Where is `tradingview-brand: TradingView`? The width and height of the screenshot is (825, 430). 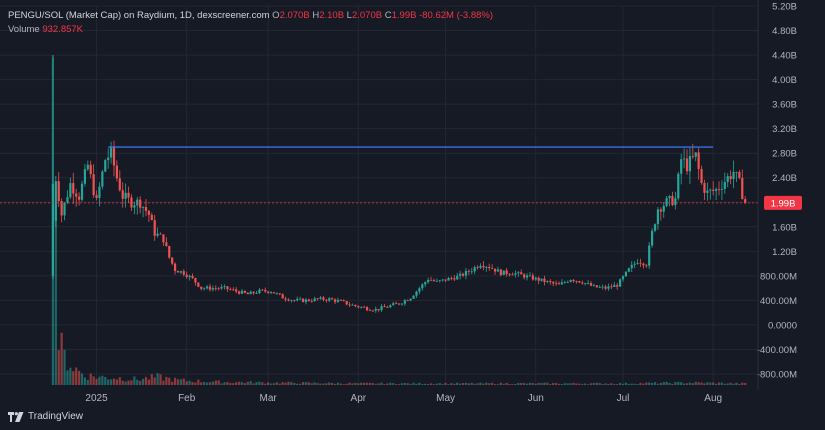
tradingview-brand: TradingView is located at coordinates (45, 416).